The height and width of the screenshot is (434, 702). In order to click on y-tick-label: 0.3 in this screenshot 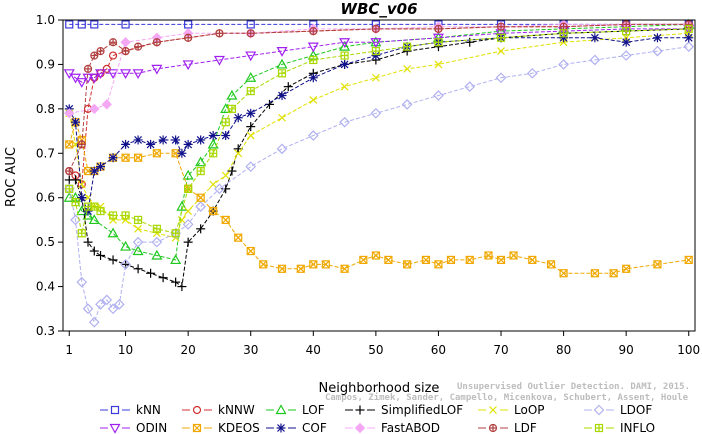, I will do `click(45, 331)`.